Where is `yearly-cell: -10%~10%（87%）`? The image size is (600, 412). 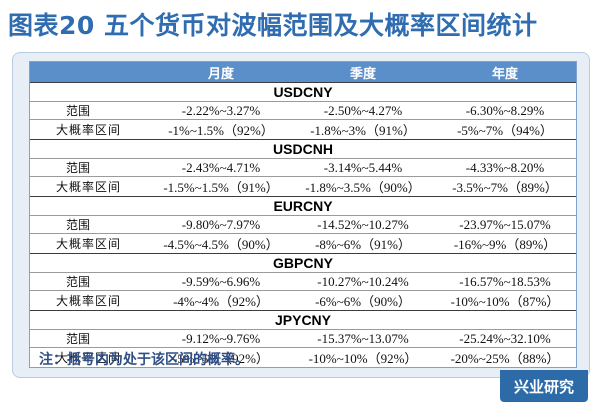
yearly-cell: -10%~10%（87%） is located at coordinates (505, 300).